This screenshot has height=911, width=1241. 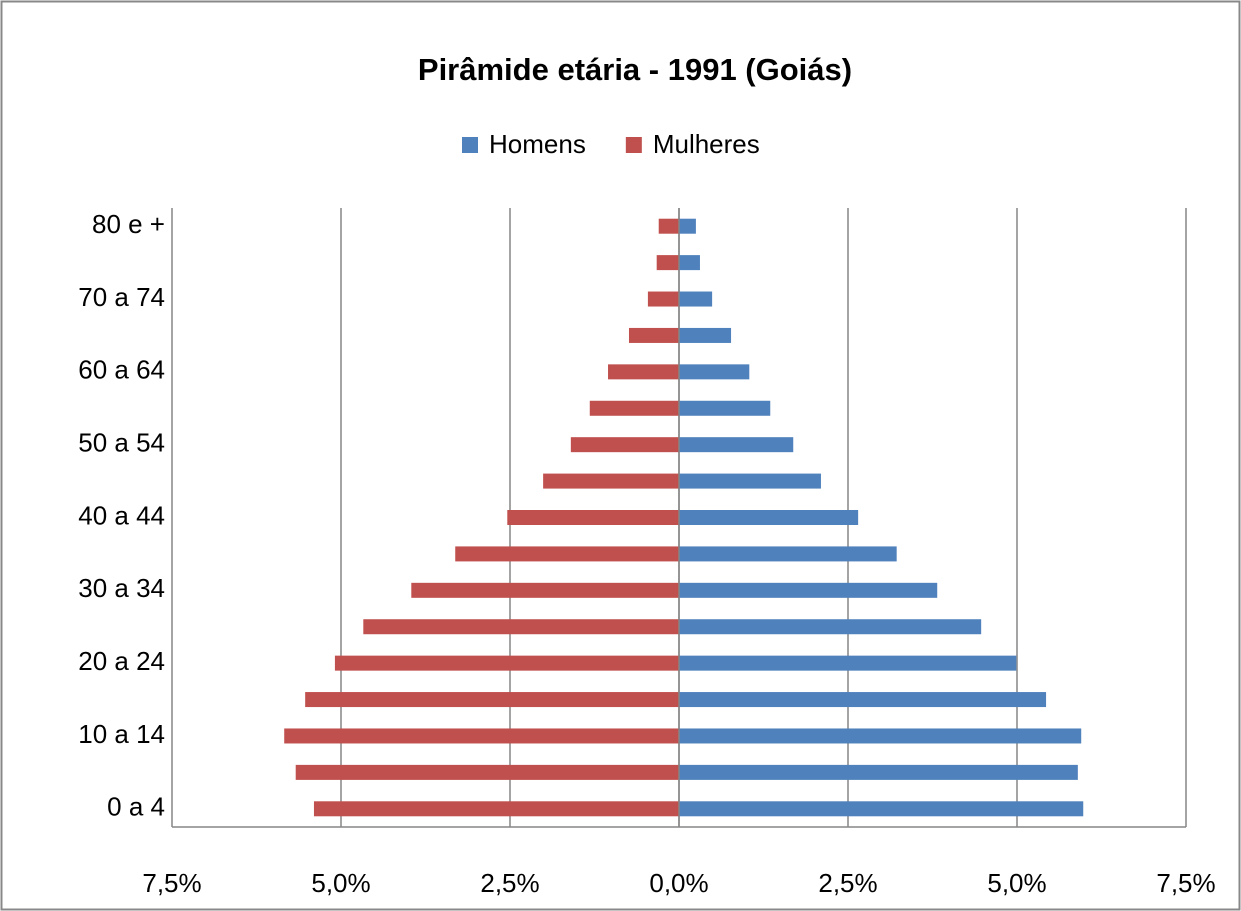 What do you see at coordinates (121, 661) in the screenshot?
I see `y-tick-label: 20 a 24` at bounding box center [121, 661].